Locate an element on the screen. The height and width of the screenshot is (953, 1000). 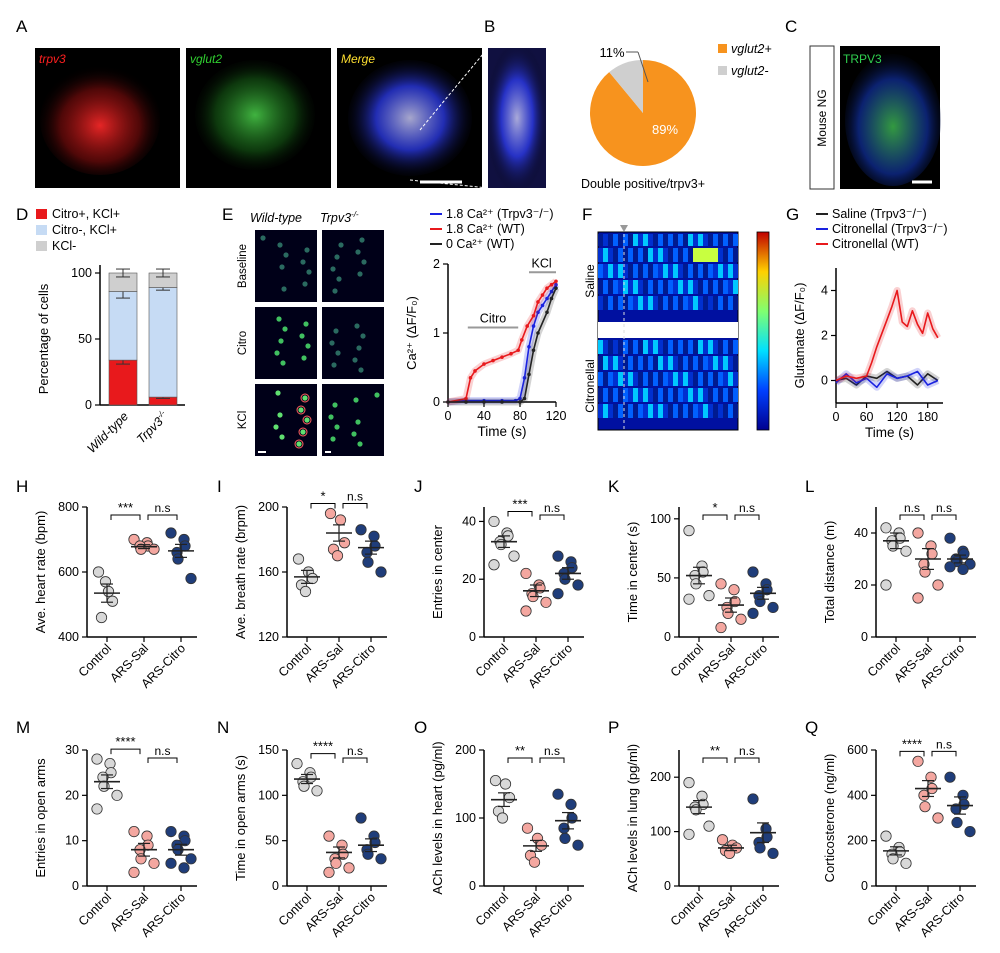
x-tick-label: 60 is located at coordinates (867, 417).